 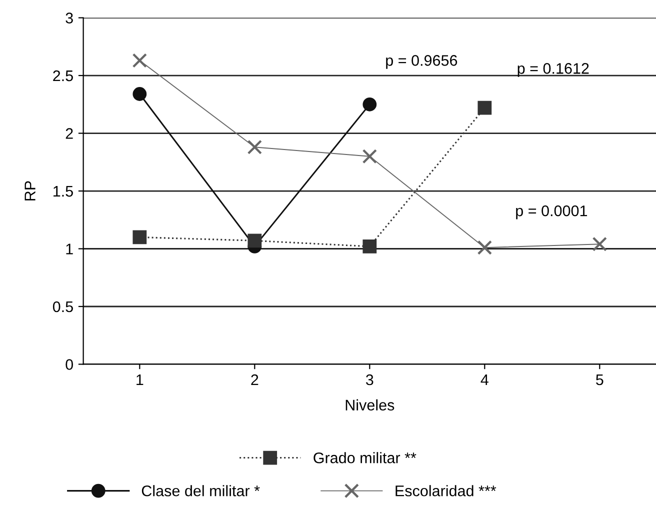 I want to click on annotation: p = 0.0001, so click(x=552, y=212).